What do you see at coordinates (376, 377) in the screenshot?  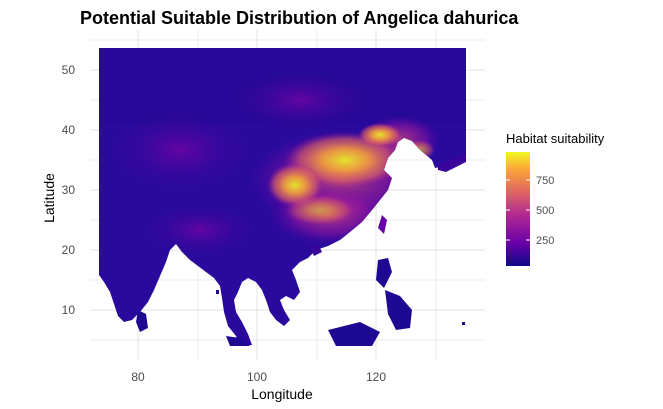 I see `x-tick-label: 120` at bounding box center [376, 377].